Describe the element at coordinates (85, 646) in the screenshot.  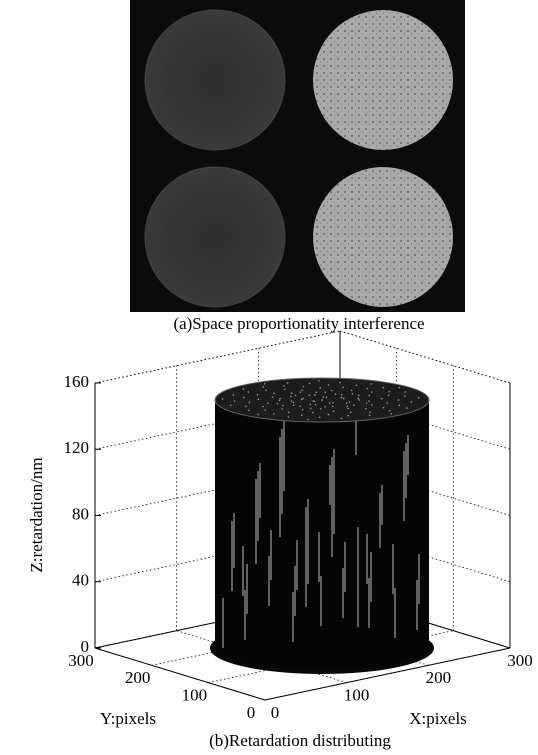
I see `z-tick-label: 0` at that location.